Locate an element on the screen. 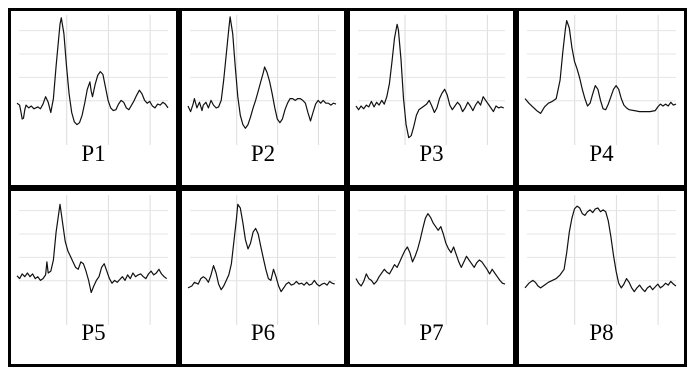  panel-label: P1 is located at coordinates (93, 153).